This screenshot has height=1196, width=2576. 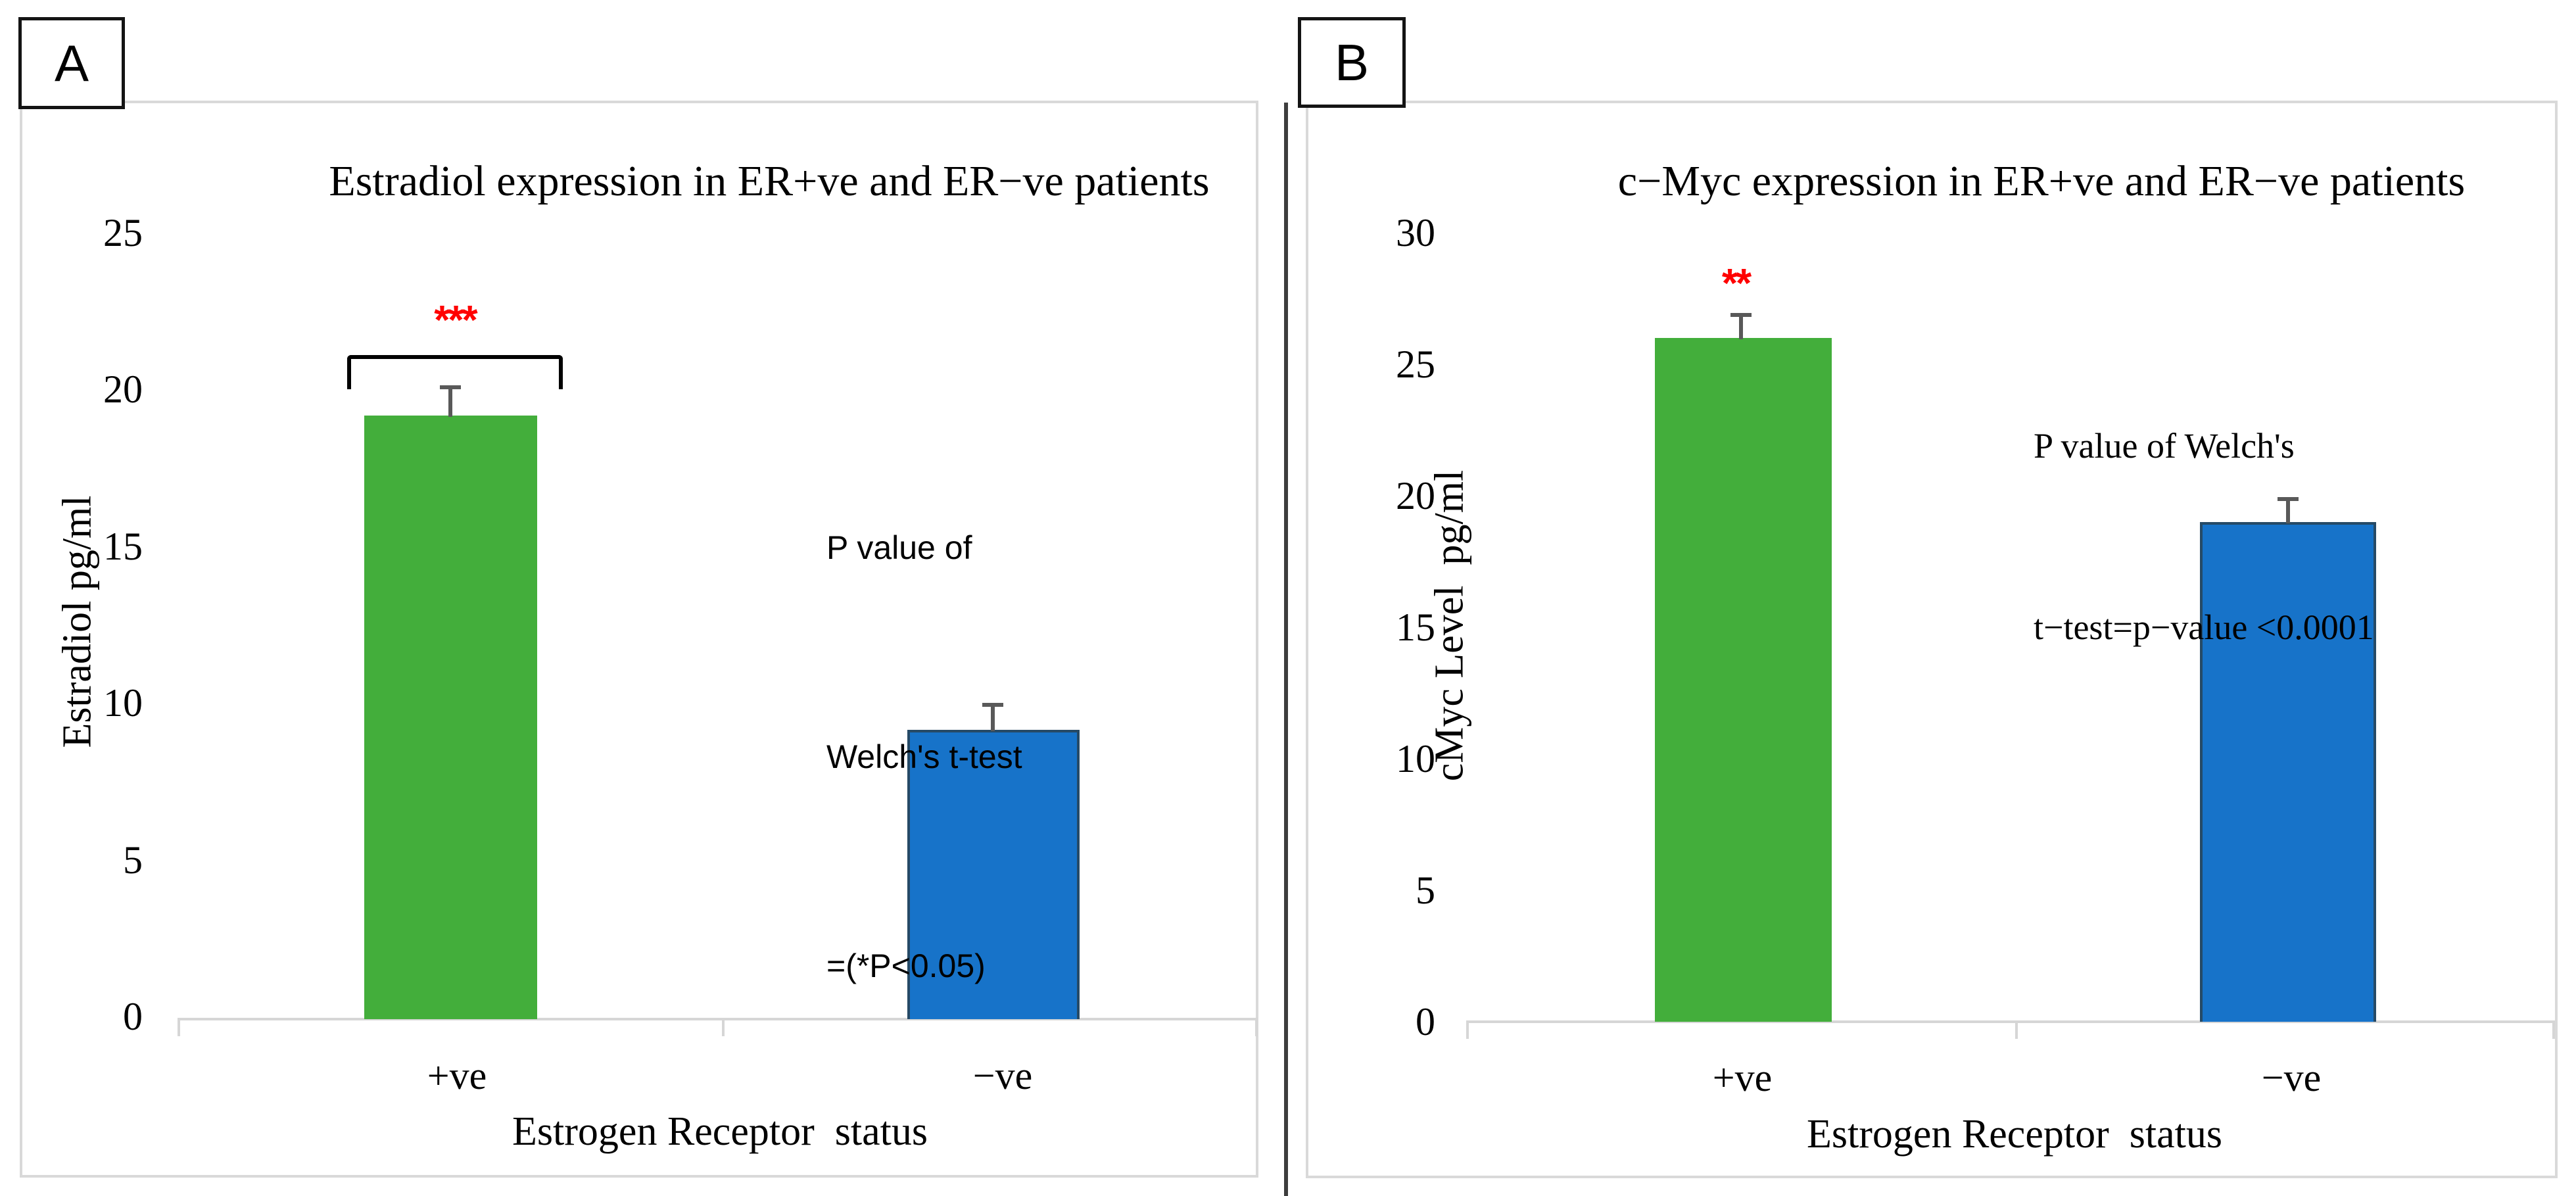 I want to click on panel-a-axis-tick-middle, so click(x=724, y=1027).